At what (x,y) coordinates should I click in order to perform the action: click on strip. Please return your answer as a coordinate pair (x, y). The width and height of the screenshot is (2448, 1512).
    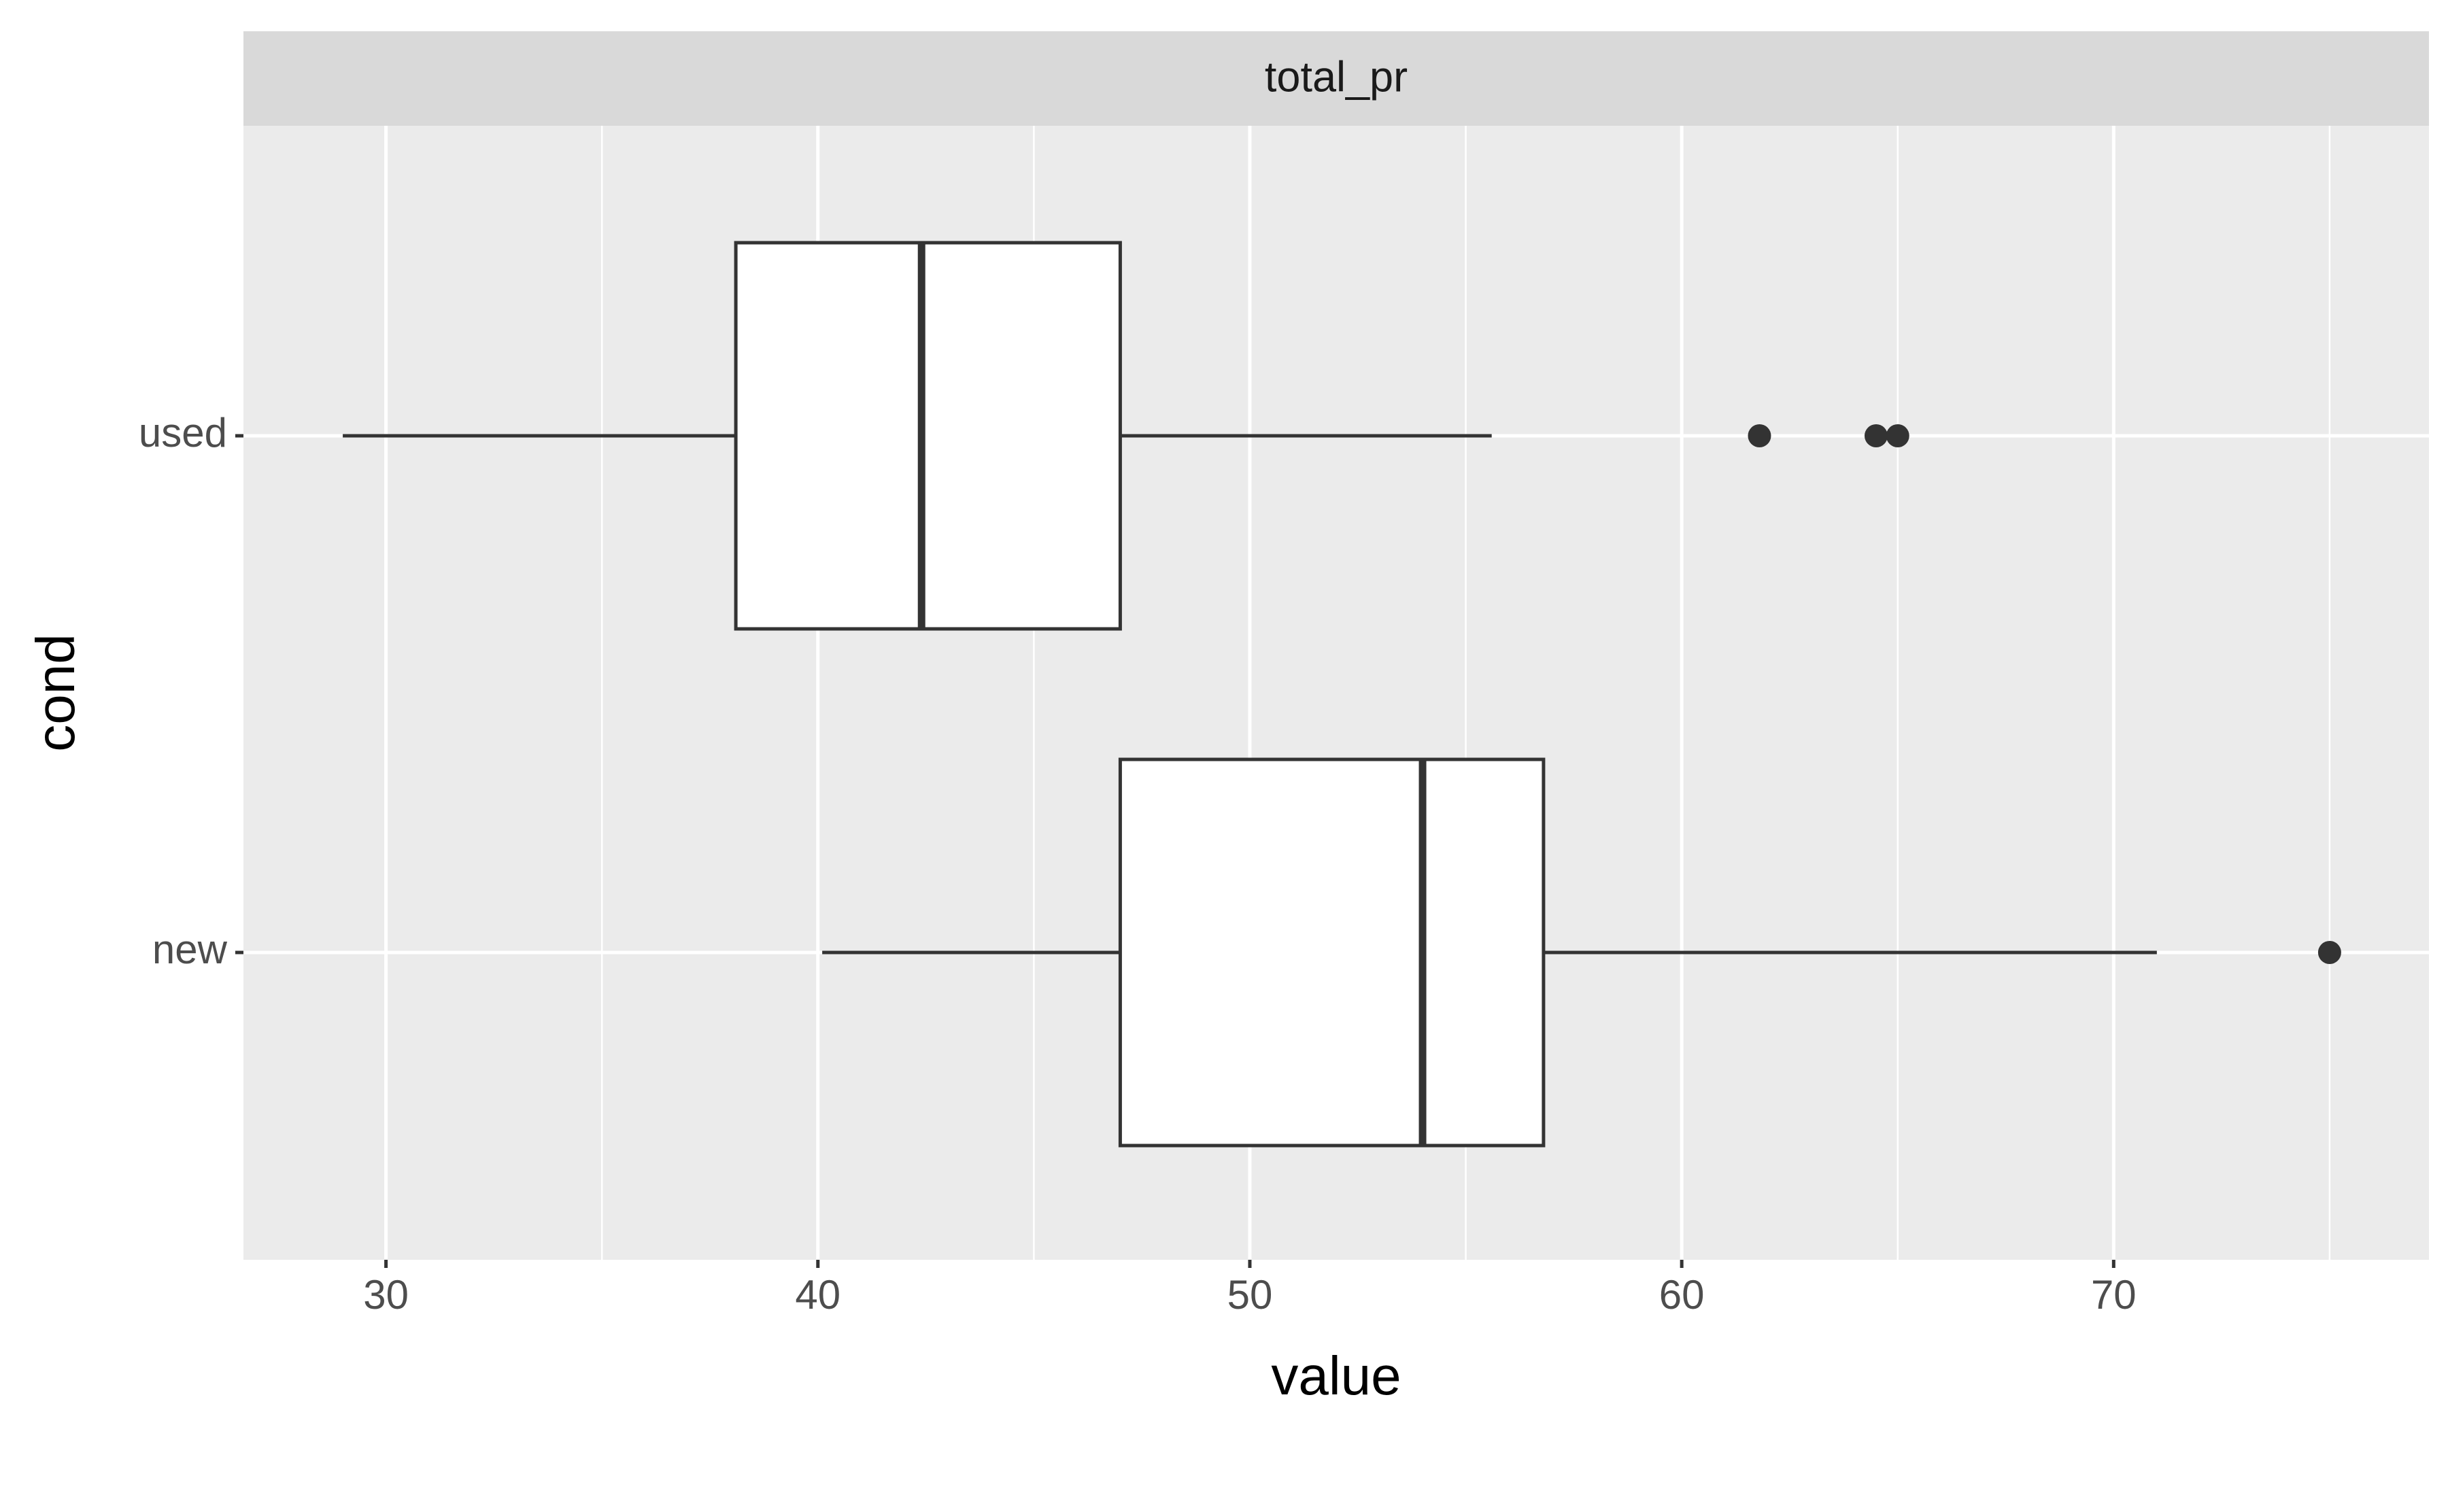
    Looking at the image, I should click on (1336, 78).